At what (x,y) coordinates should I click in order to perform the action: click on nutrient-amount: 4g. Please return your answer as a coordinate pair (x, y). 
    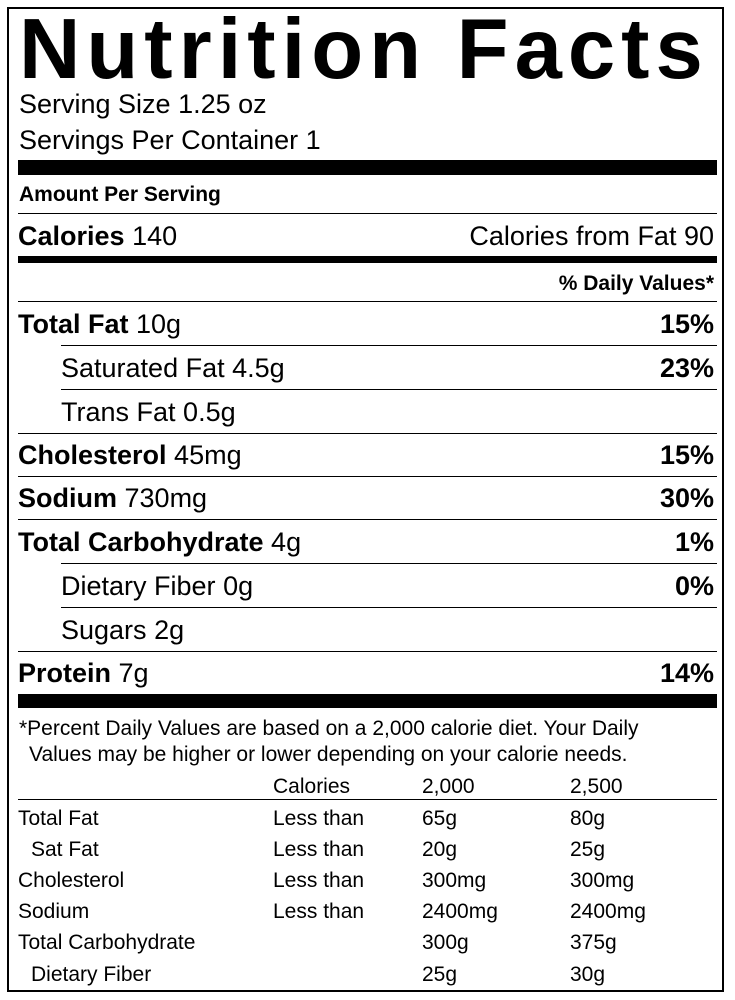
    Looking at the image, I should click on (286, 542).